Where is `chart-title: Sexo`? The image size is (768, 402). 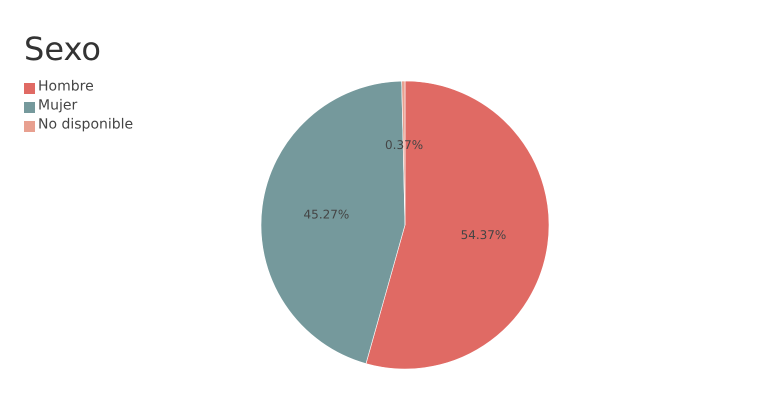 chart-title: Sexo is located at coordinates (62, 49).